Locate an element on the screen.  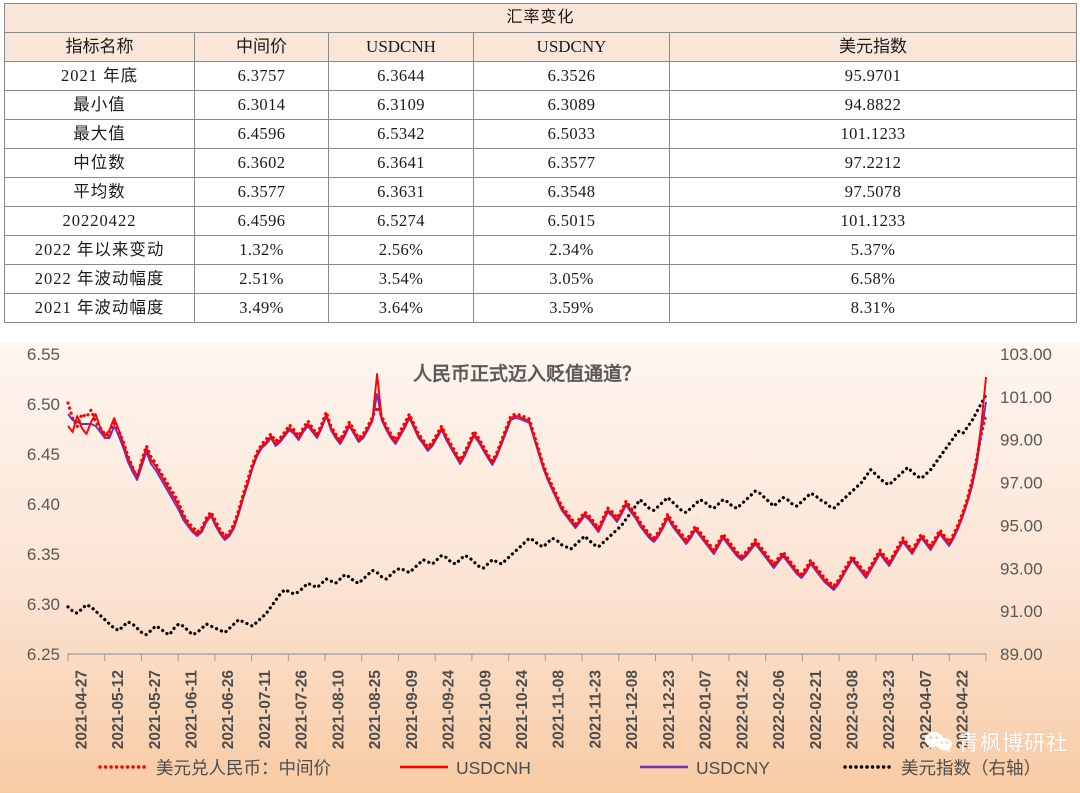
x-axis-tick-label: 2021-07-26 is located at coordinates (302, 710).